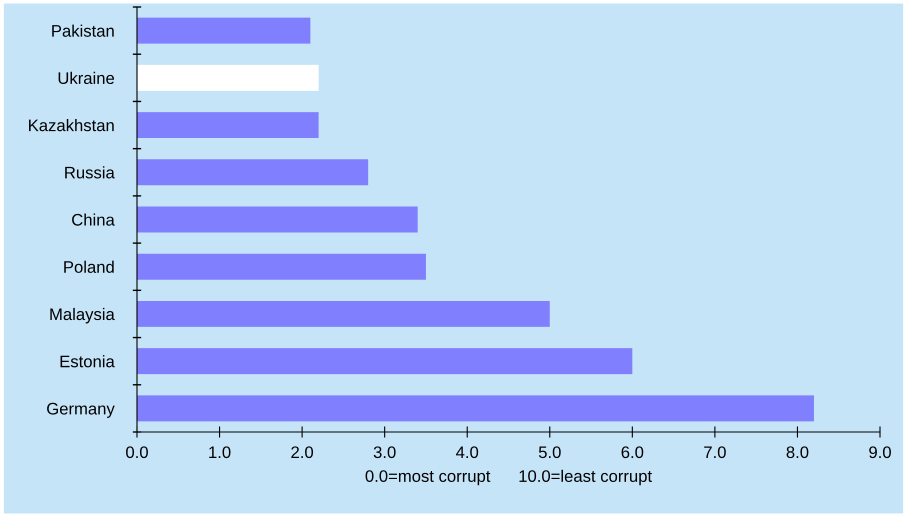 The image size is (907, 517). What do you see at coordinates (86, 78) in the screenshot?
I see `y-tick-label: Ukraine` at bounding box center [86, 78].